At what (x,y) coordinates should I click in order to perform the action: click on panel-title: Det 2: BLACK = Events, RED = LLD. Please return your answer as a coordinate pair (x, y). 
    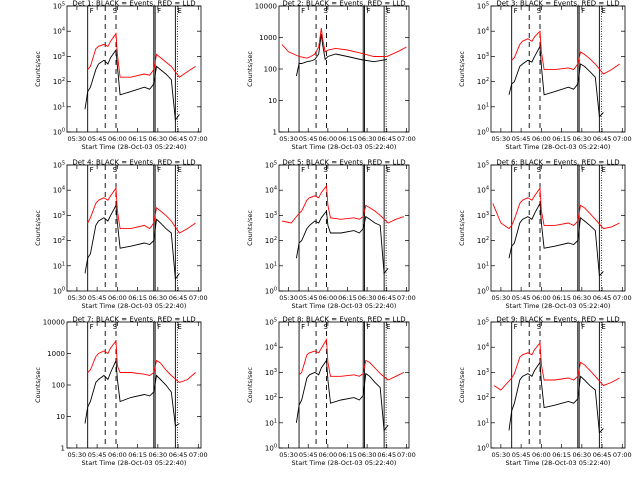
    Looking at the image, I should click on (343, 4).